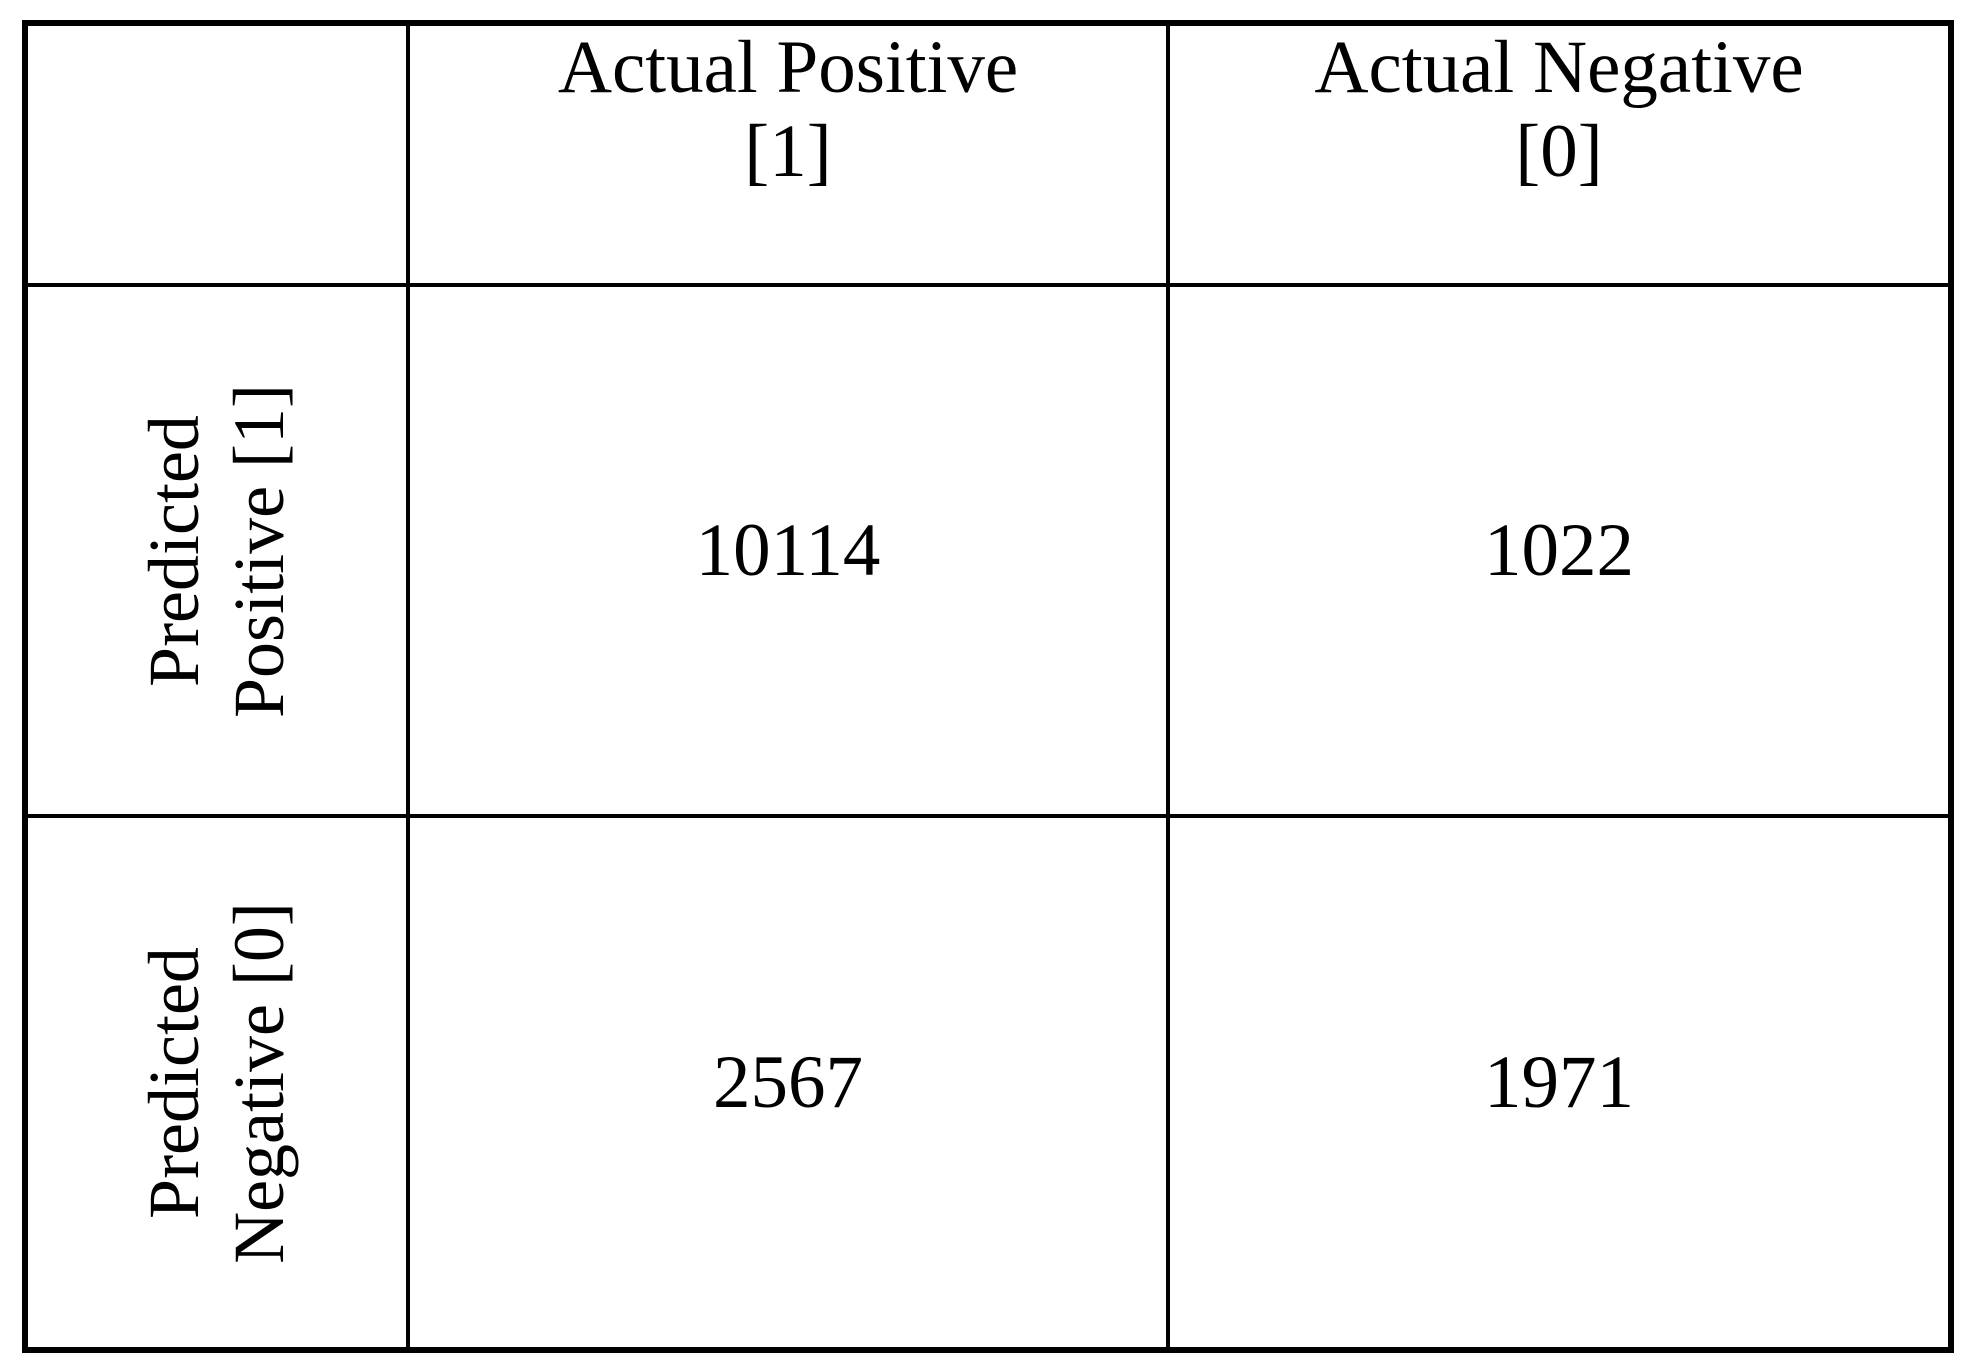 This screenshot has height=1366, width=1968. What do you see at coordinates (259, 1082) in the screenshot?
I see `row-header-line2: Negative [0]` at bounding box center [259, 1082].